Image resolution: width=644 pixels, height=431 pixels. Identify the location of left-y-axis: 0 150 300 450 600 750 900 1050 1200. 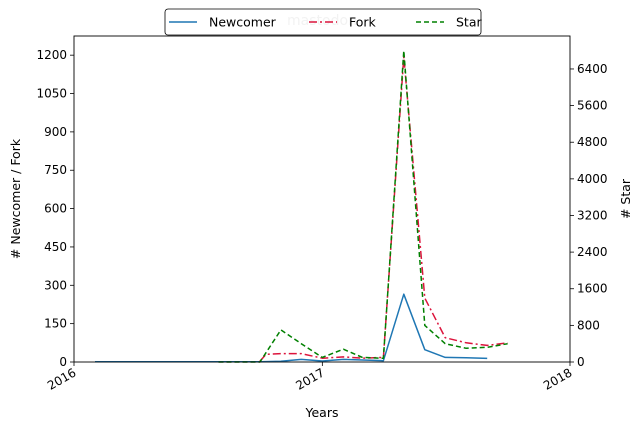
(55, 208).